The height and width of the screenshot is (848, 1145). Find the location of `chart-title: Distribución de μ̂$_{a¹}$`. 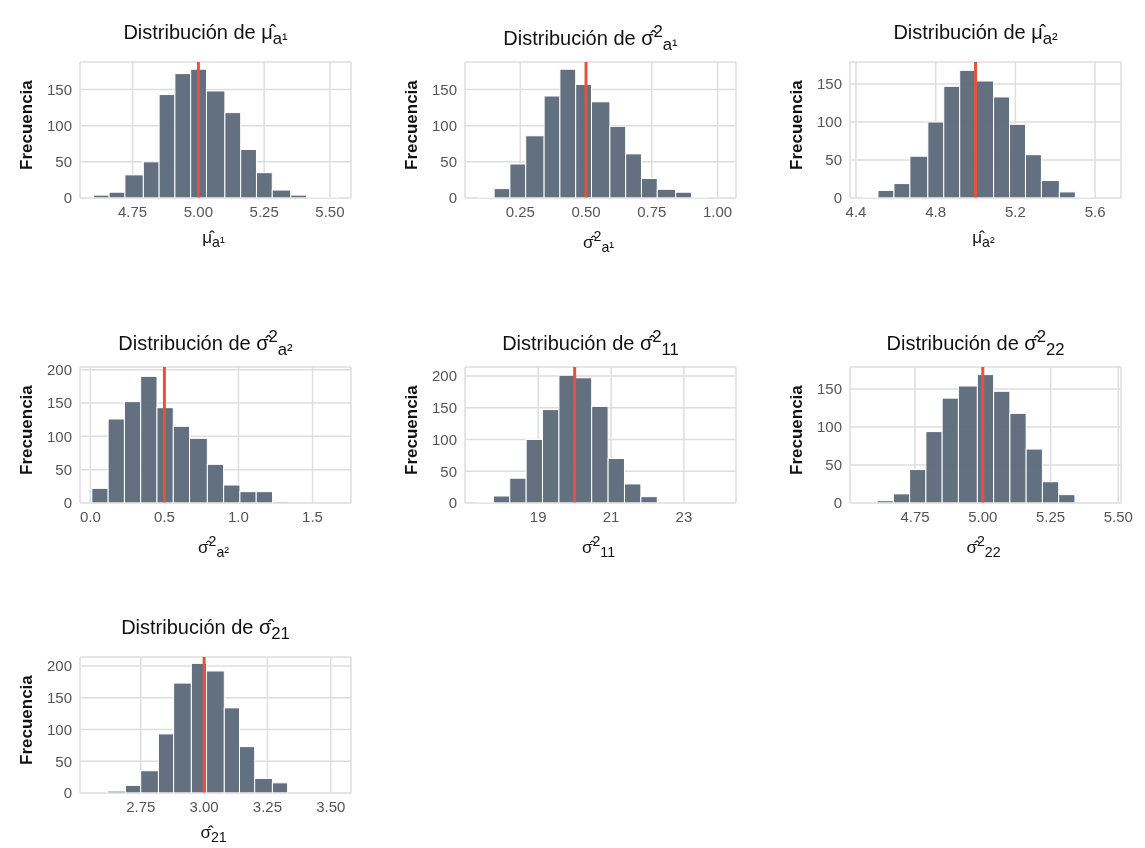

chart-title: Distribución de μ̂$_{a¹}$ is located at coordinates (205, 35).